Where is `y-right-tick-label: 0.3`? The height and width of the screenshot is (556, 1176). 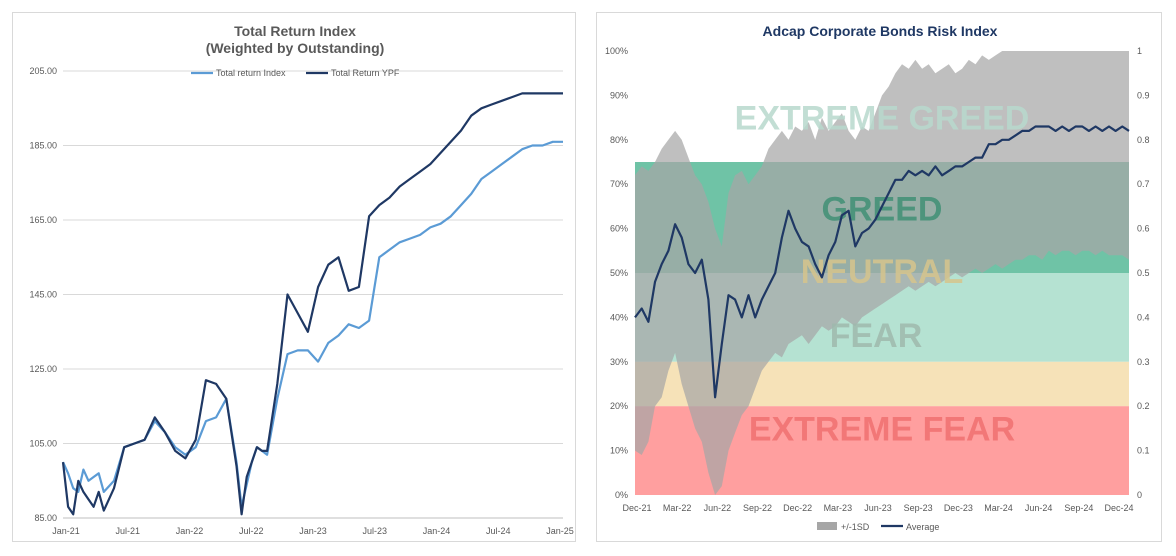
y-right-tick-label: 0.3 is located at coordinates (1143, 362).